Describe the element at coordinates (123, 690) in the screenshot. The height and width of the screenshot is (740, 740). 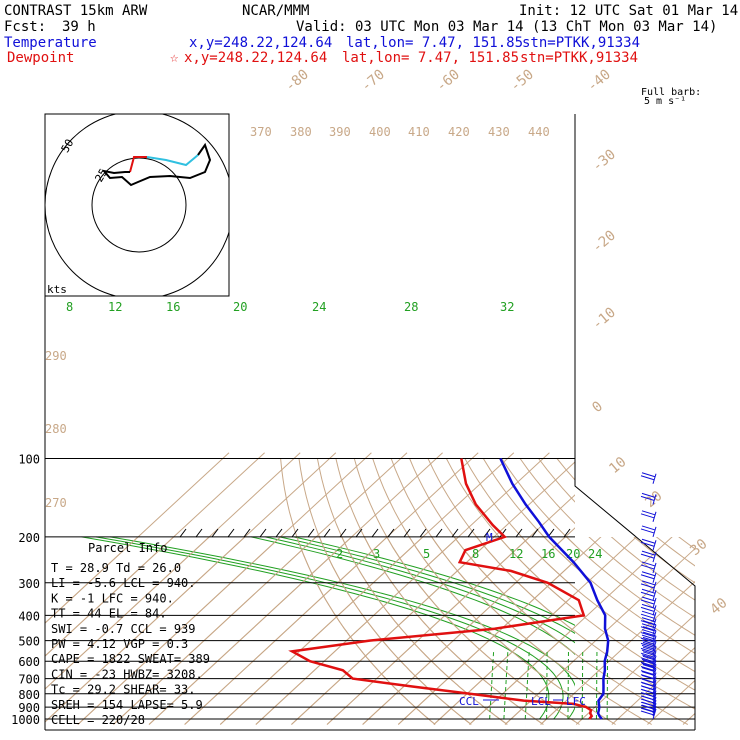
I see `parcel-info-row: Tc = 29.2 SHEAR= 33.` at that location.